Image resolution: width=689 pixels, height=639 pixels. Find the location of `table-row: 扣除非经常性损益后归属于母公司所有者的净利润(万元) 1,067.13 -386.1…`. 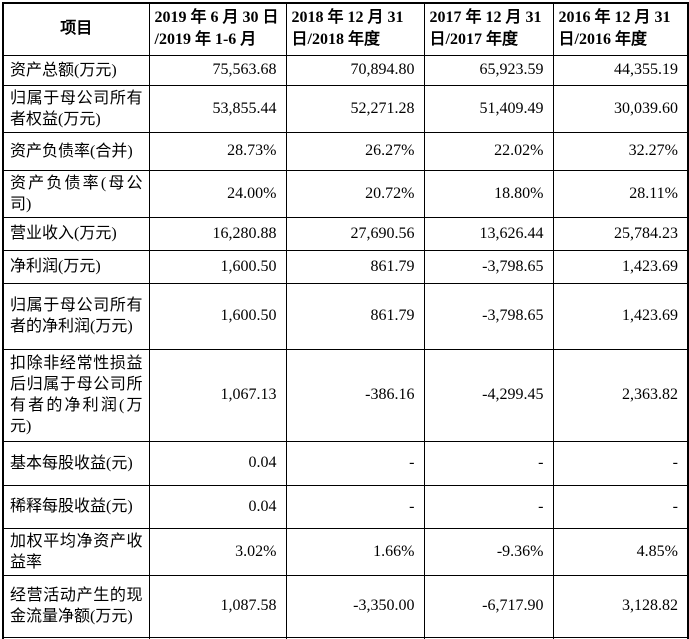

table-row: 扣除非经常性损益后归属于母公司所有者的净利润(万元) 1,067.13 -386.1… is located at coordinates (345, 395).